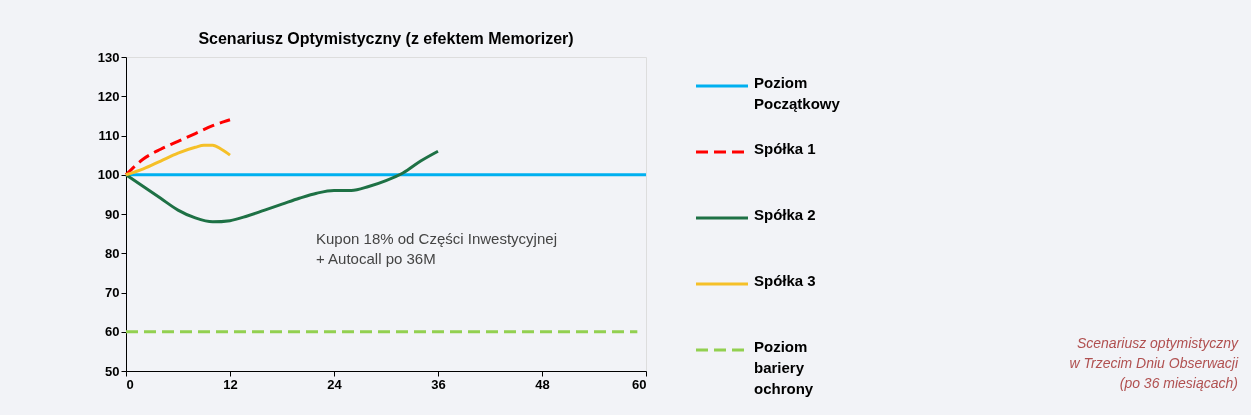  What do you see at coordinates (230, 384) in the screenshot?
I see `x-tick-label: 12` at bounding box center [230, 384].